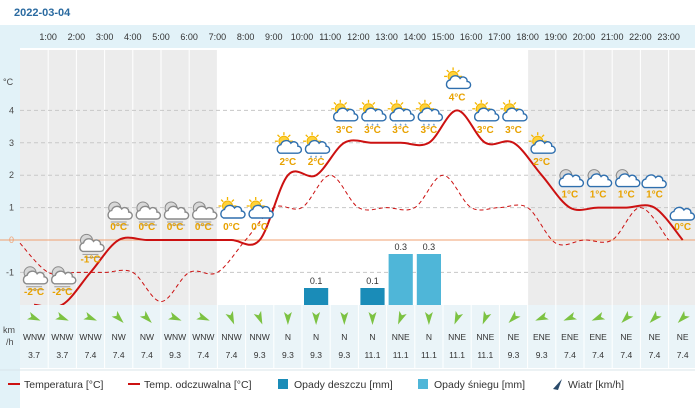  Describe the element at coordinates (358, 37) in the screenshot. I see `hour-label: 12:00` at that location.